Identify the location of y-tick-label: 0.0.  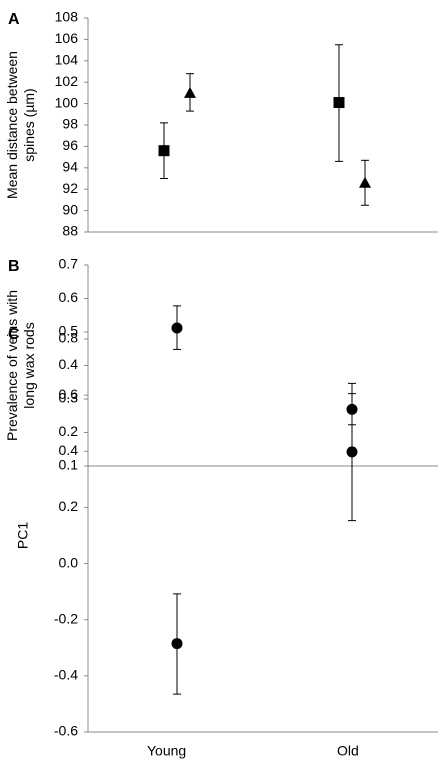
(69, 562).